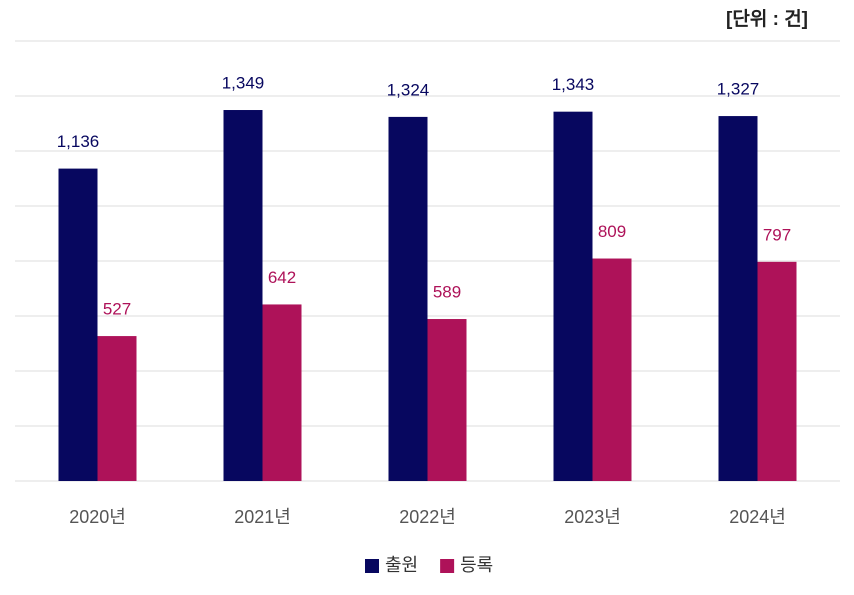 This screenshot has width=854, height=595. Describe the element at coordinates (262, 517) in the screenshot. I see `x-tick-label: 2021년` at that location.